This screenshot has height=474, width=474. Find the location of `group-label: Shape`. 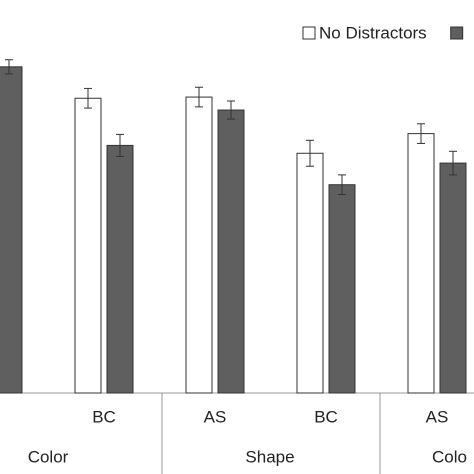

group-label: Shape is located at coordinates (269, 456).